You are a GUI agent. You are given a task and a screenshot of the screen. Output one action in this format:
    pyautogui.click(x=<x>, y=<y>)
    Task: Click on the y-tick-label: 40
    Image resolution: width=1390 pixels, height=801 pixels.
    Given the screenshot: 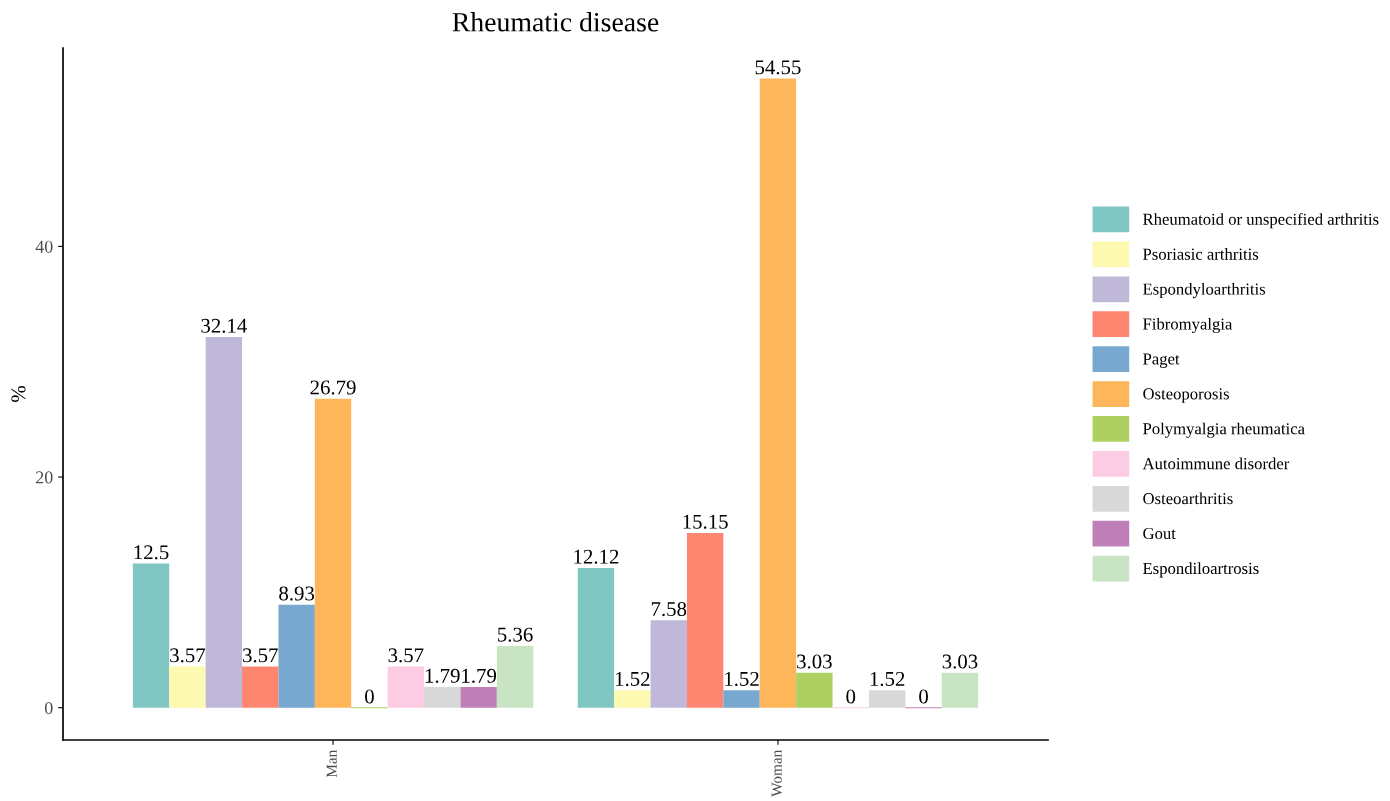 What is the action you would take?
    pyautogui.click(x=44, y=246)
    